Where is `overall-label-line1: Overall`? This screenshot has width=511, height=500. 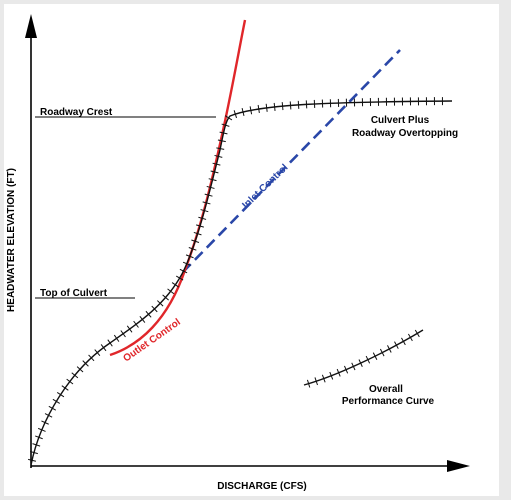 overall-label-line1: Overall is located at coordinates (386, 389).